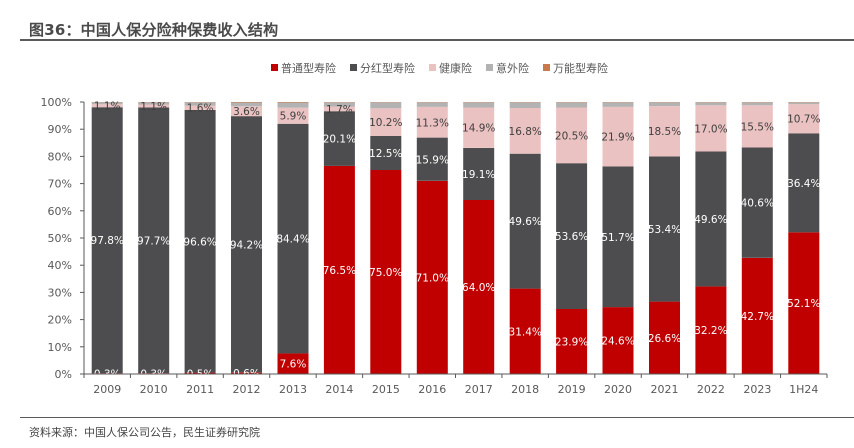 Image resolution: width=854 pixels, height=448 pixels. Describe the element at coordinates (757, 317) in the screenshot. I see `data-label: 42.7%` at that location.